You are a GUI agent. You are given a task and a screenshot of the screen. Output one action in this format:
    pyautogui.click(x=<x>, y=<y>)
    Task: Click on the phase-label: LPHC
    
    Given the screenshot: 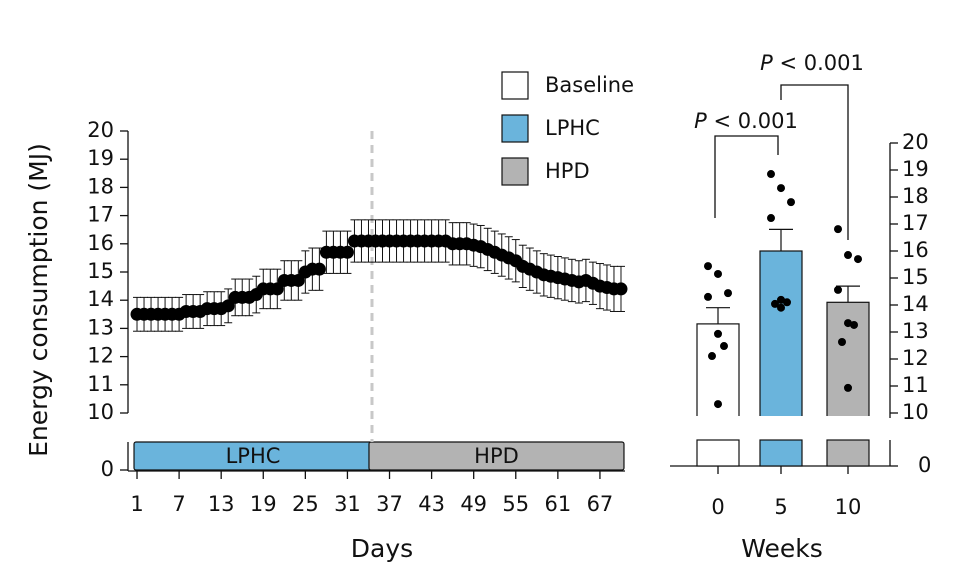 What is the action you would take?
    pyautogui.click(x=253, y=456)
    